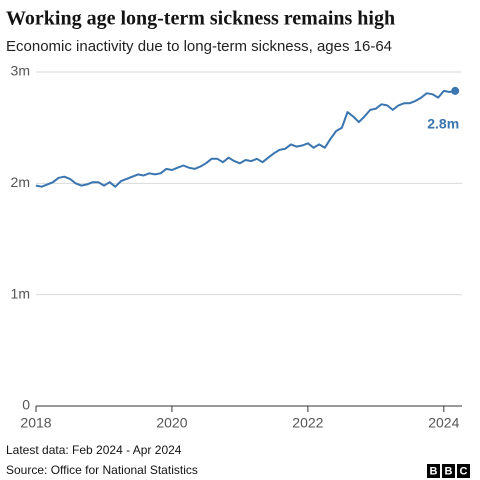  I want to click on logo: B B C, so click(448, 471).